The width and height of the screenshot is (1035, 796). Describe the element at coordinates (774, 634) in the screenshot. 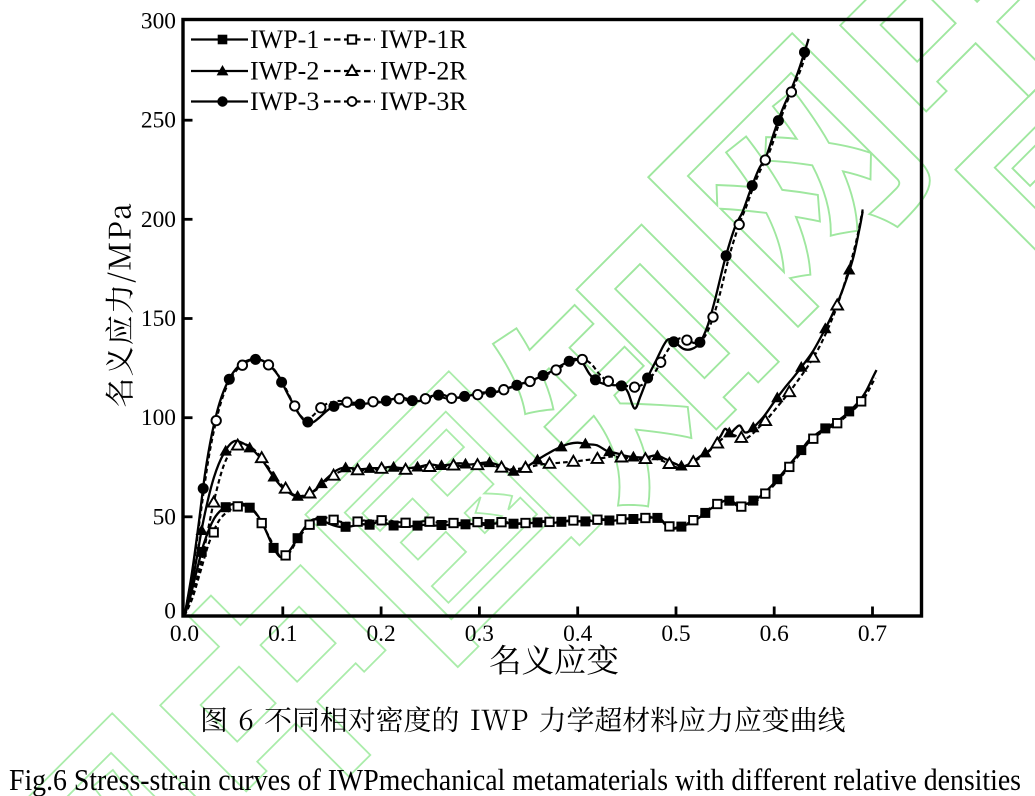

I see `svg-text: 0.6` at that location.